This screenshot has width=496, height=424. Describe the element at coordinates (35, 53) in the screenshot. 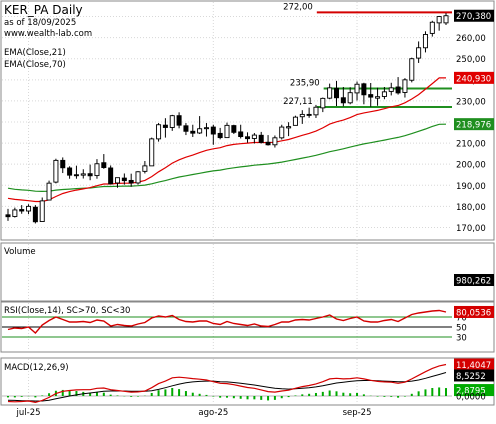

I see `legend-ema21: EMA(Close,21)` at that location.